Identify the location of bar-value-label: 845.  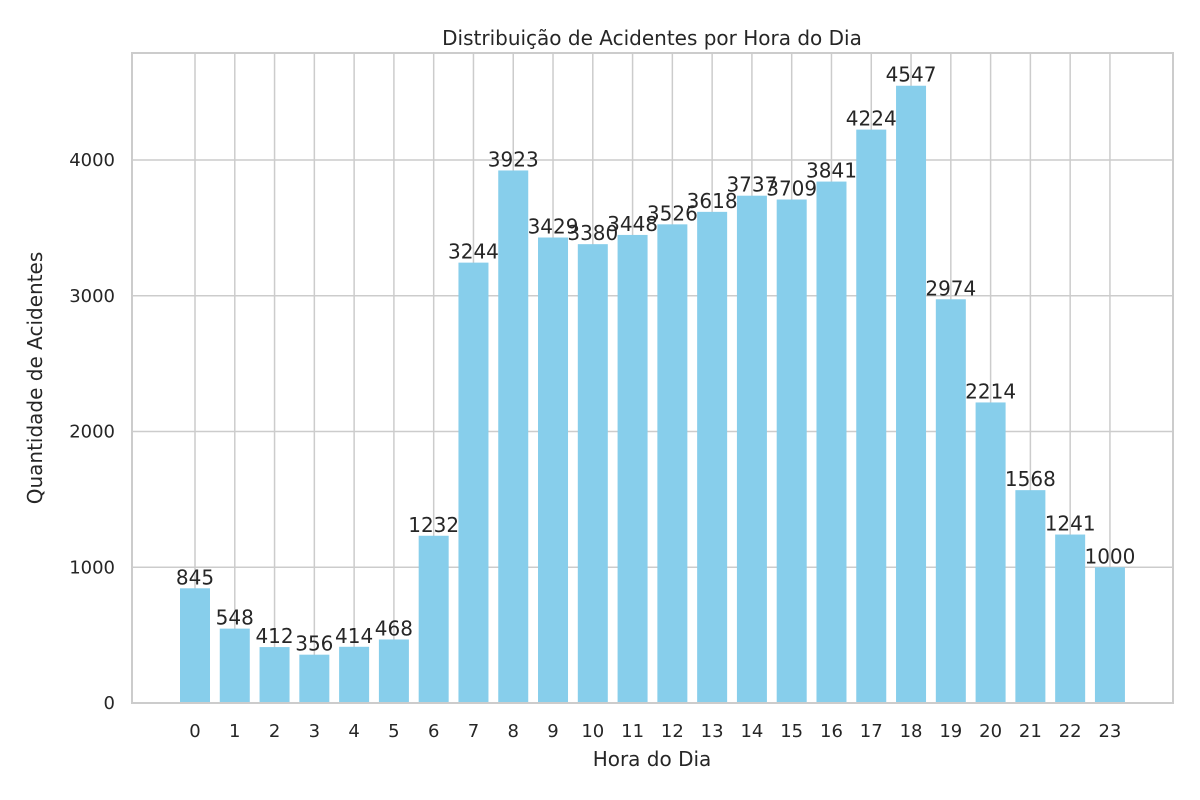
(195, 577).